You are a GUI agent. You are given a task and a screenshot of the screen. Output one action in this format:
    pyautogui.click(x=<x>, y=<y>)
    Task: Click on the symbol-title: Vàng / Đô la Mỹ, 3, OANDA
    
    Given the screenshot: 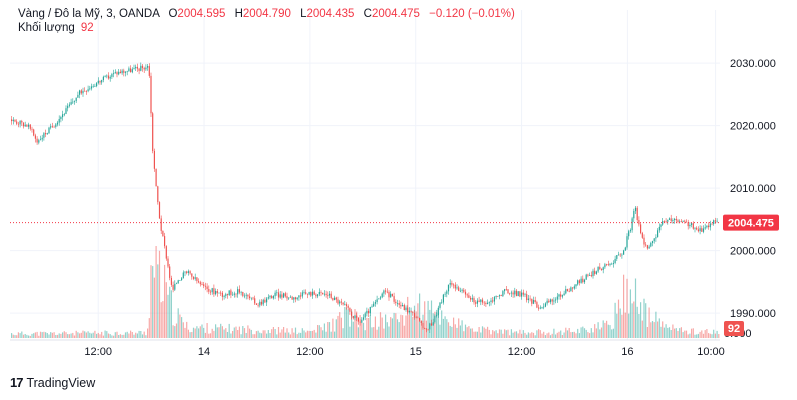 What is the action you would take?
    pyautogui.click(x=89, y=14)
    